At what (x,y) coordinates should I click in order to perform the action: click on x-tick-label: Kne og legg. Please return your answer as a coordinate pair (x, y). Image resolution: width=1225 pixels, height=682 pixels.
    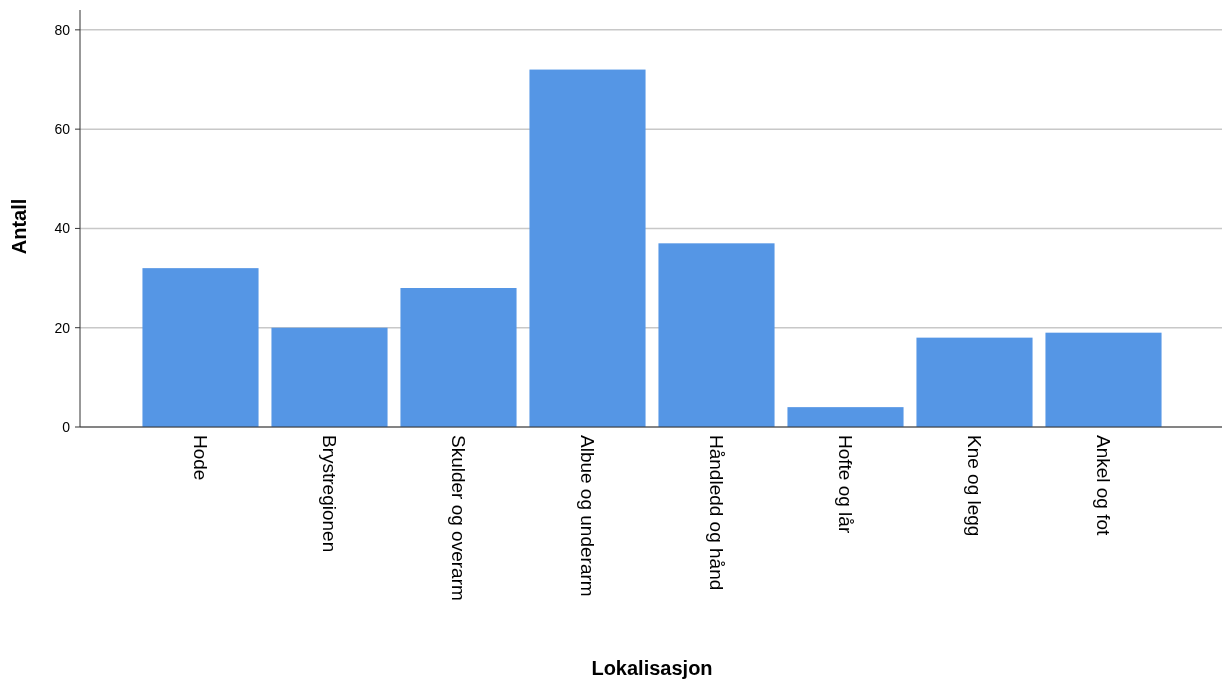
    Looking at the image, I should click on (974, 486).